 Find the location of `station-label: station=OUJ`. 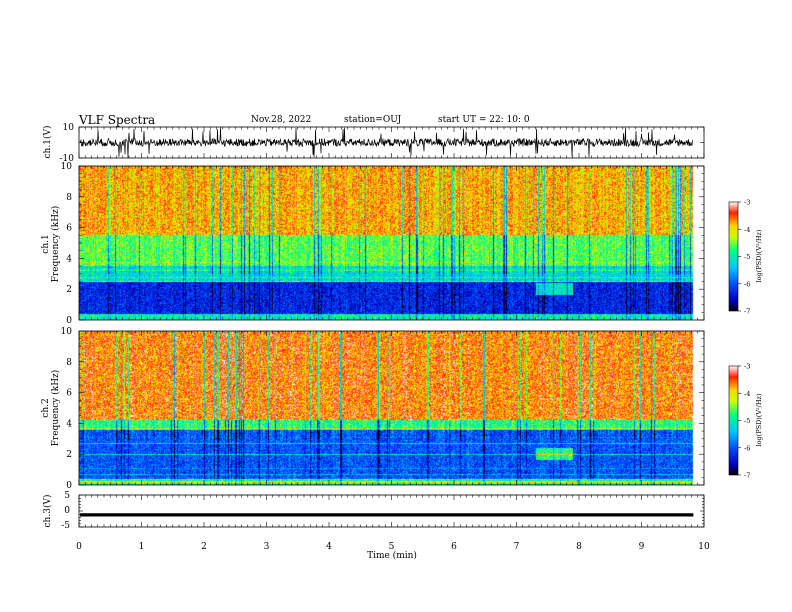

station-label: station=OUJ is located at coordinates (373, 120).